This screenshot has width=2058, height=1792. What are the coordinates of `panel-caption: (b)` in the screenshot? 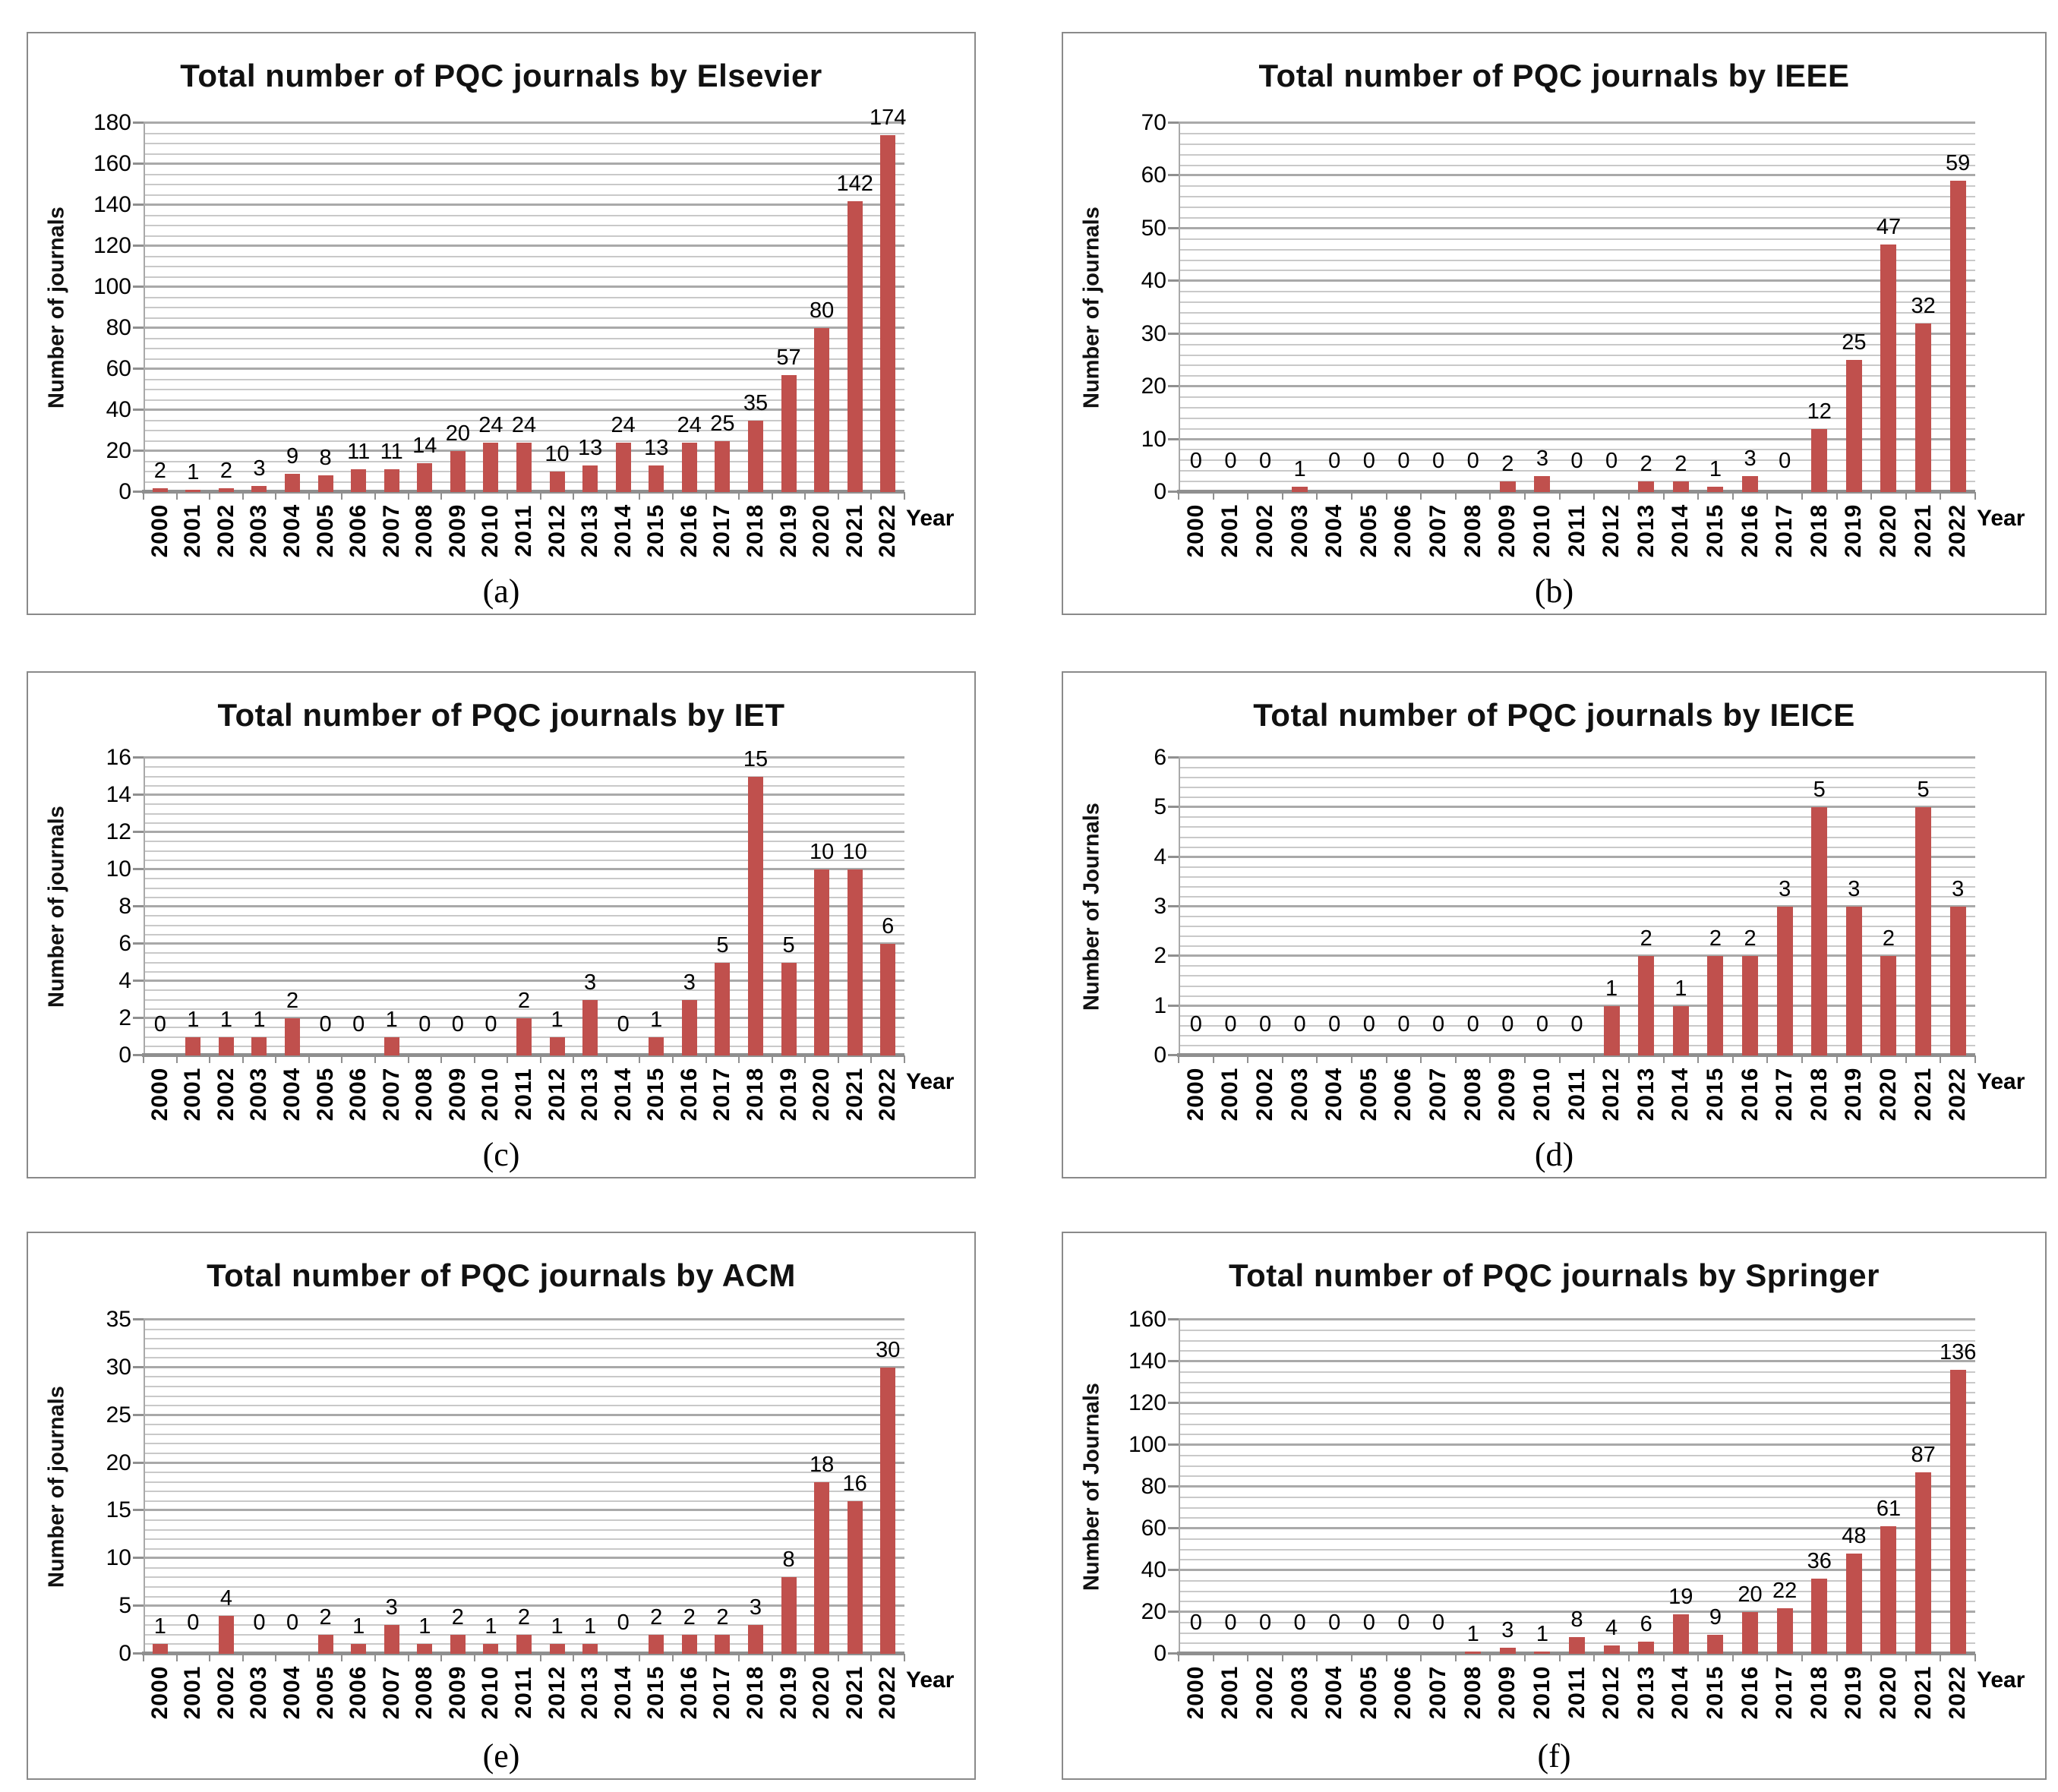 It's located at (1554, 591).